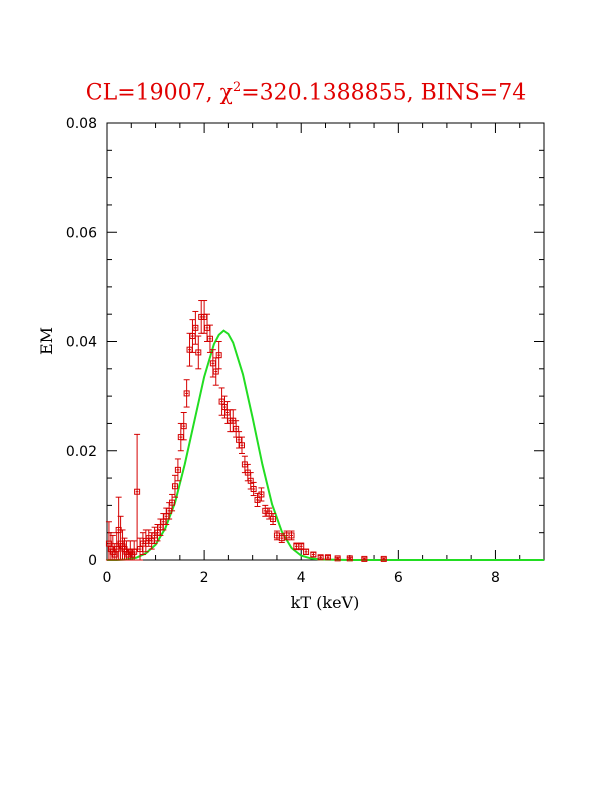 The height and width of the screenshot is (792, 612). Describe the element at coordinates (495, 578) in the screenshot. I see `x-tick-label: 8` at that location.